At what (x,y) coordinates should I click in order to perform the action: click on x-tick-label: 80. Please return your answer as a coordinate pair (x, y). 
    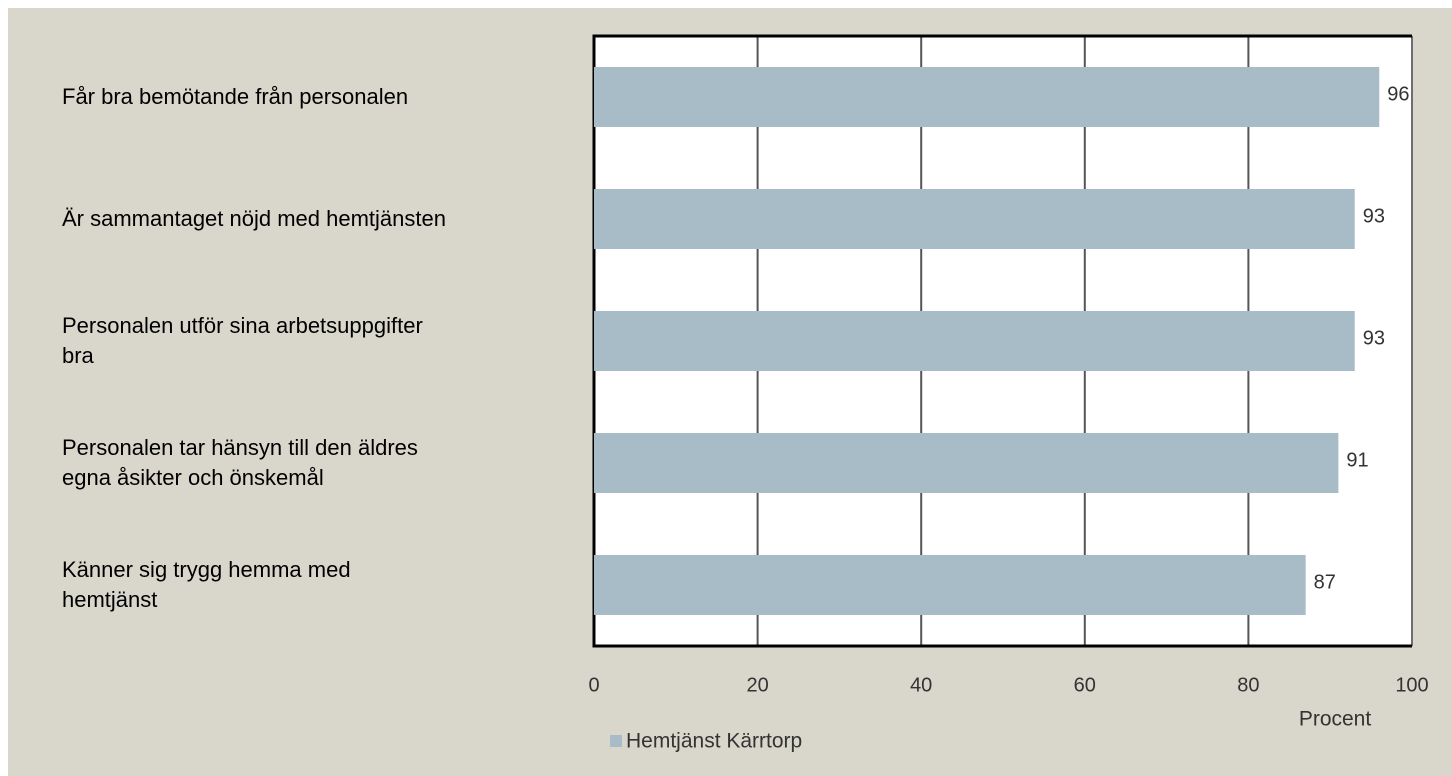
    Looking at the image, I should click on (1248, 685).